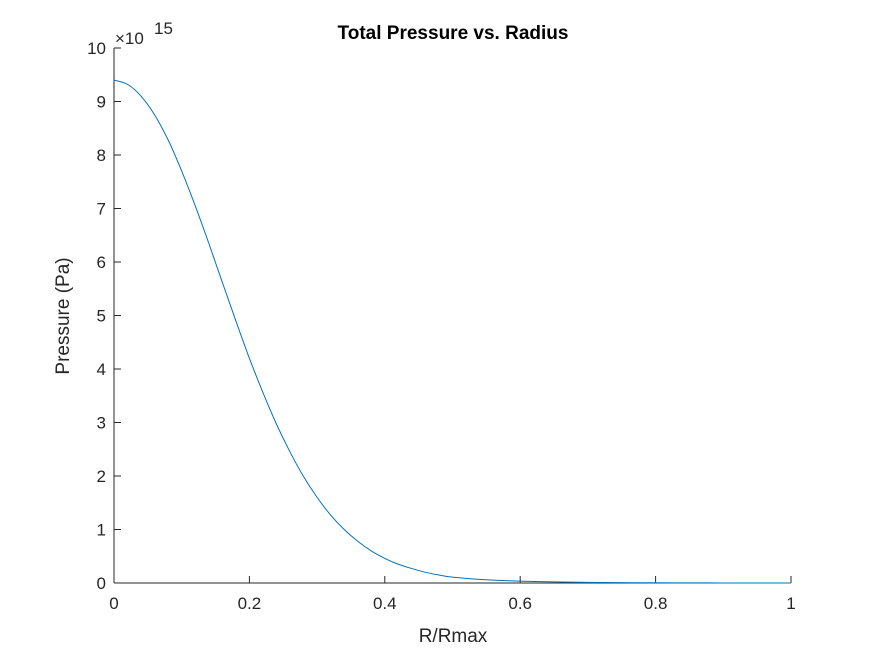 The height and width of the screenshot is (656, 875). I want to click on chart-title: Total Pressure vs. Radius, so click(453, 33).